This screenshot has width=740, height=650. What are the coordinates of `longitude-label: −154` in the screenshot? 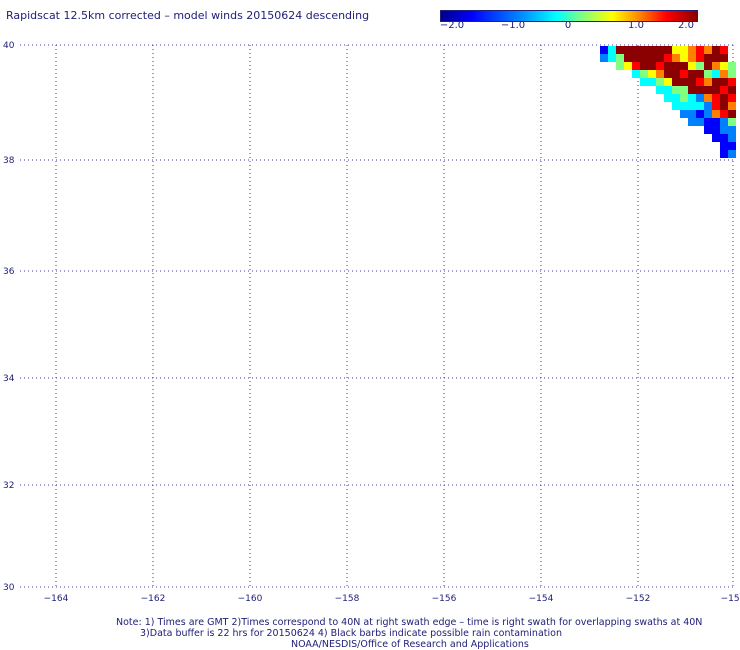 It's located at (541, 599).